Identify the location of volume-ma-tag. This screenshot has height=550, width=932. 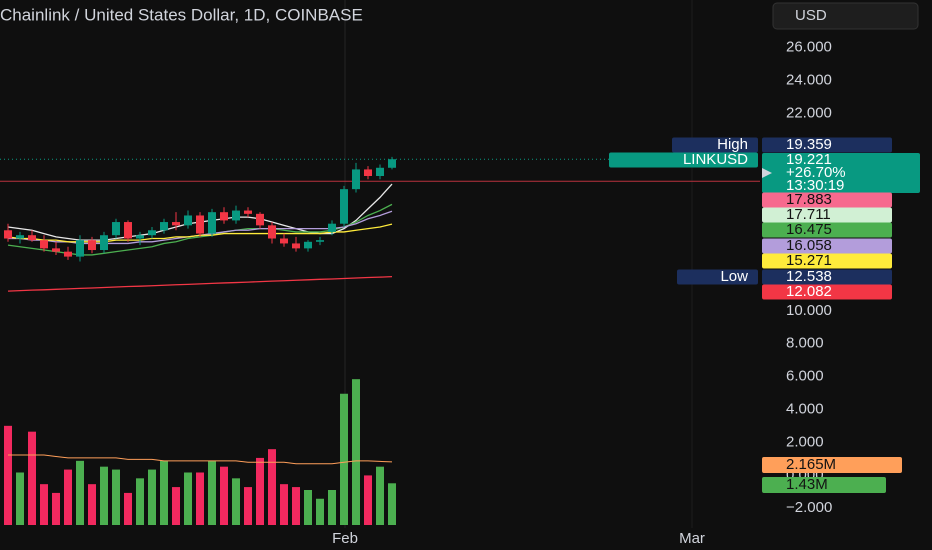
(832, 465).